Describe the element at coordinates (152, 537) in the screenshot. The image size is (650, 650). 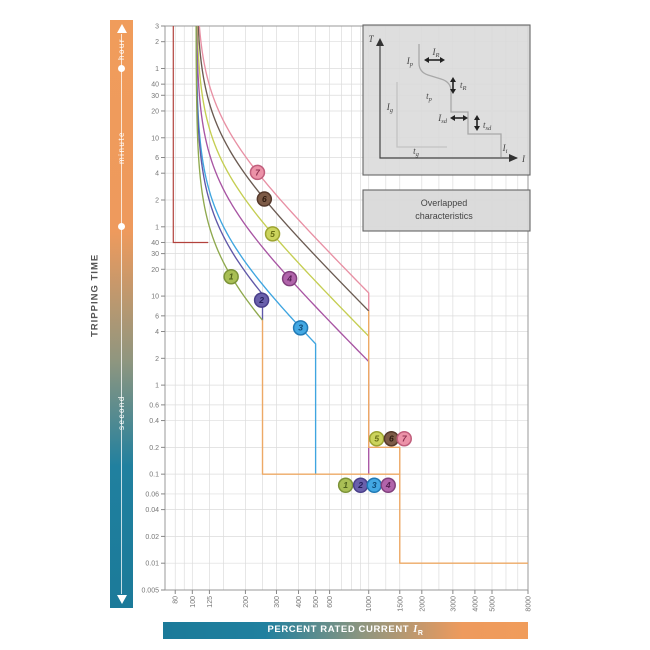
I see `svg-text: 0.02` at that location.